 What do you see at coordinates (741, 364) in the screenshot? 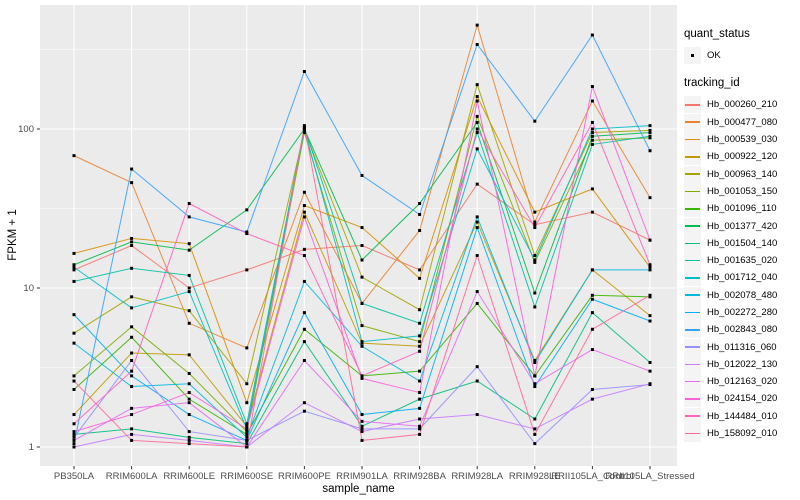
I see `legend-item-Hb_012022_130: Hb_012022_130` at bounding box center [741, 364].